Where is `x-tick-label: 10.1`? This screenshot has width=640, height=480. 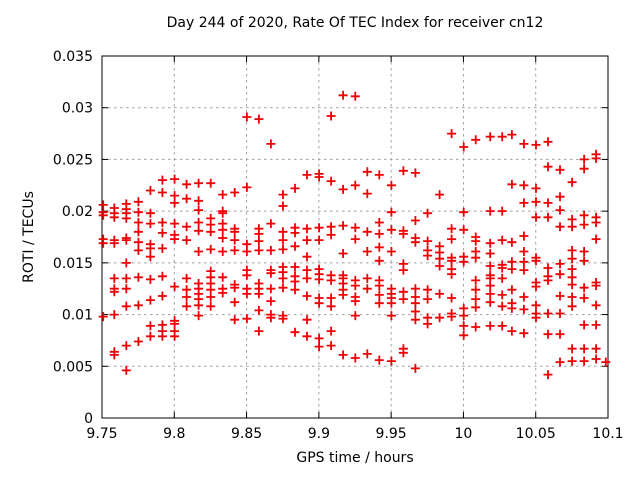 x-tick-label: 10.1 is located at coordinates (607, 434).